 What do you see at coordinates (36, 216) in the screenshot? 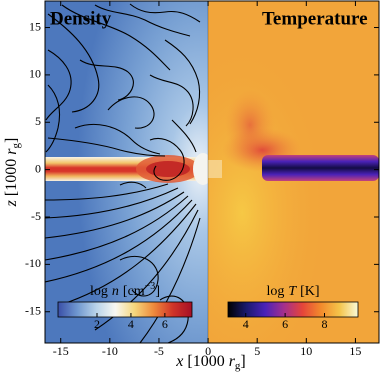
I see `y-tick-label: -5` at bounding box center [36, 216].